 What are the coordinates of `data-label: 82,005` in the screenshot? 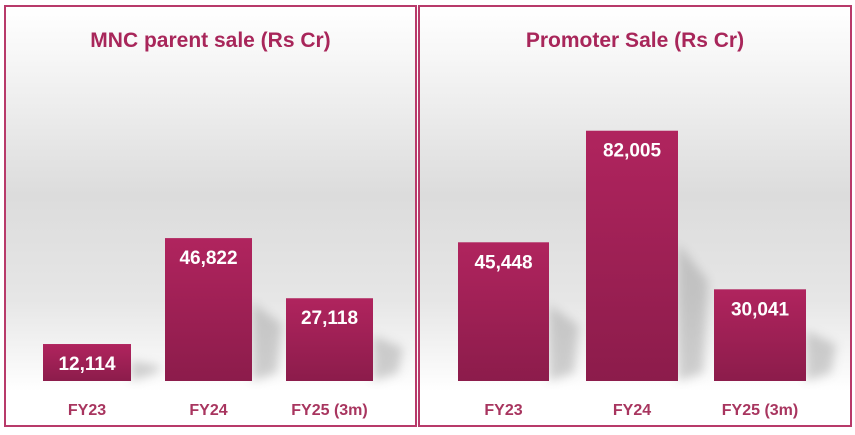 It's located at (632, 151).